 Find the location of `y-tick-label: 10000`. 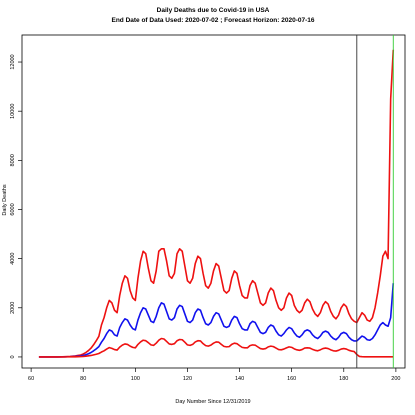

y-tick-label: 10000 is located at coordinates (13, 111).